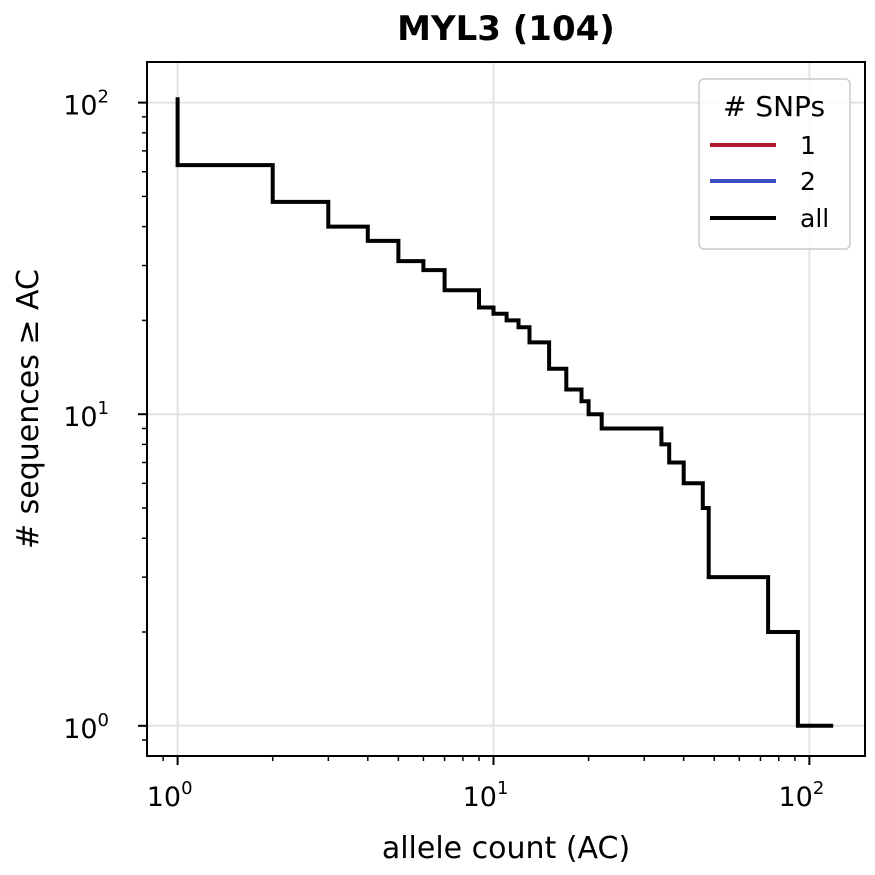 The image size is (875, 875). What do you see at coordinates (769, 182) in the screenshot?
I see `legend-entries: 1 2 all` at bounding box center [769, 182].